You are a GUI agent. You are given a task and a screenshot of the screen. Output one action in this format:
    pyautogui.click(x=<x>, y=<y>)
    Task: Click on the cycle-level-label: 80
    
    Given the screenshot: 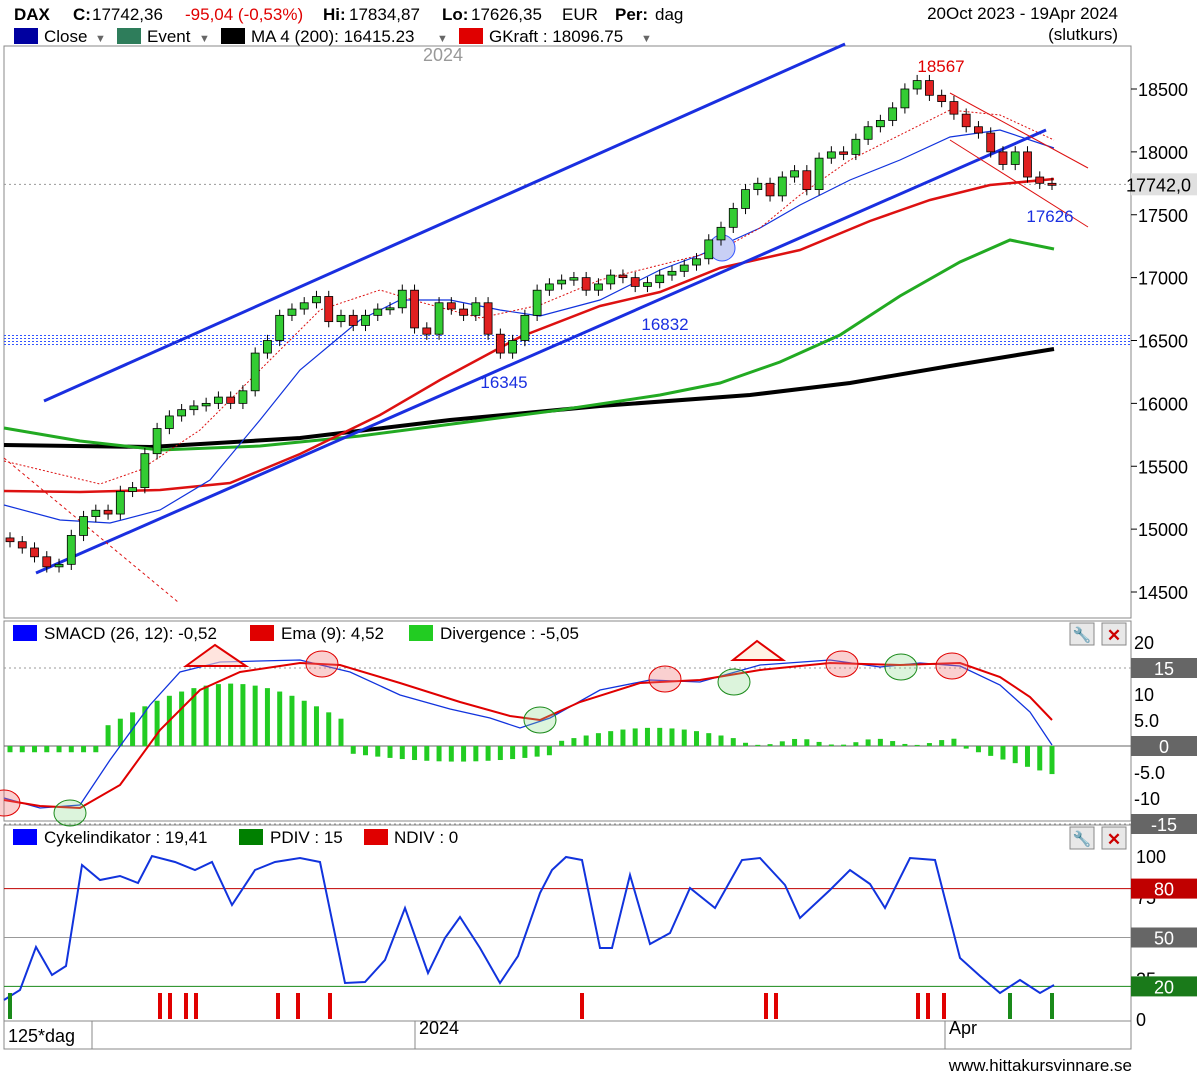 What is the action you would take?
    pyautogui.click(x=1164, y=890)
    